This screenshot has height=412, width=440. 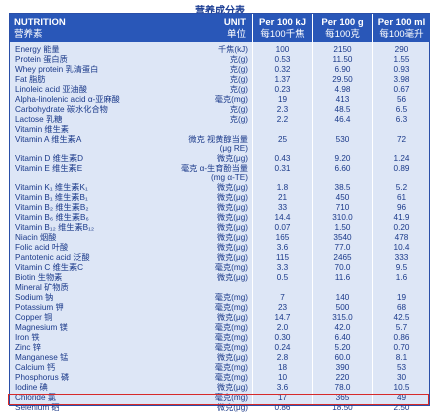 What do you see at coordinates (55, 227) in the screenshot?
I see `nutrient-name: Vitamin B₁₂ 维生素B₁₂` at bounding box center [55, 227].